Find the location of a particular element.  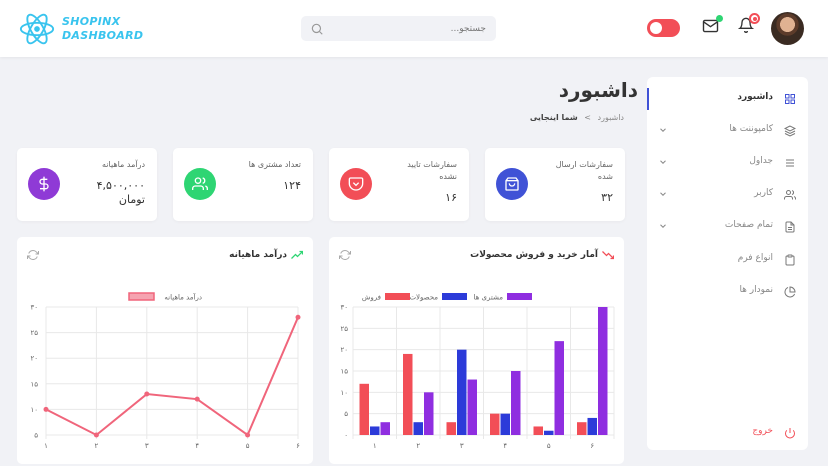

x-tick-label: ۴ is located at coordinates (197, 446).